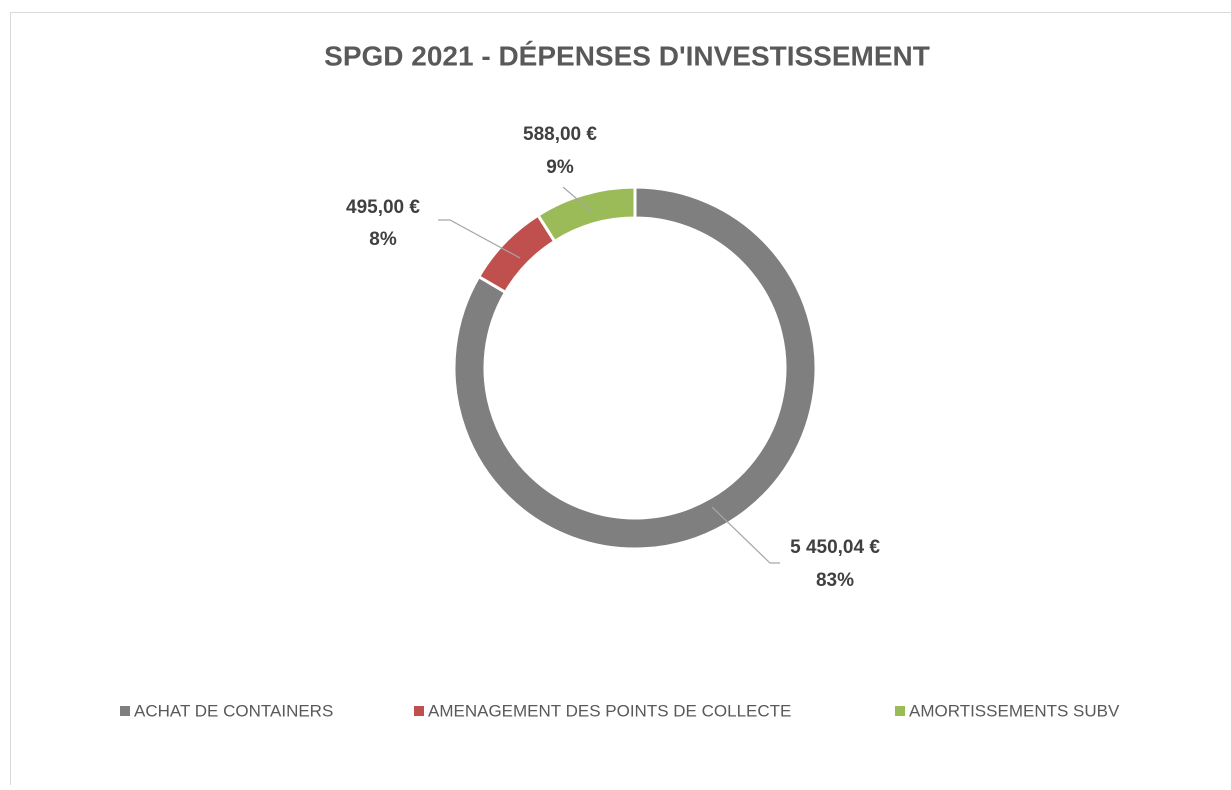 This screenshot has width=1231, height=790. Describe the element at coordinates (627, 55) in the screenshot. I see `chart-title: SPGD 2021 - DÉPENSES D'INVESTISSEMENT` at that location.